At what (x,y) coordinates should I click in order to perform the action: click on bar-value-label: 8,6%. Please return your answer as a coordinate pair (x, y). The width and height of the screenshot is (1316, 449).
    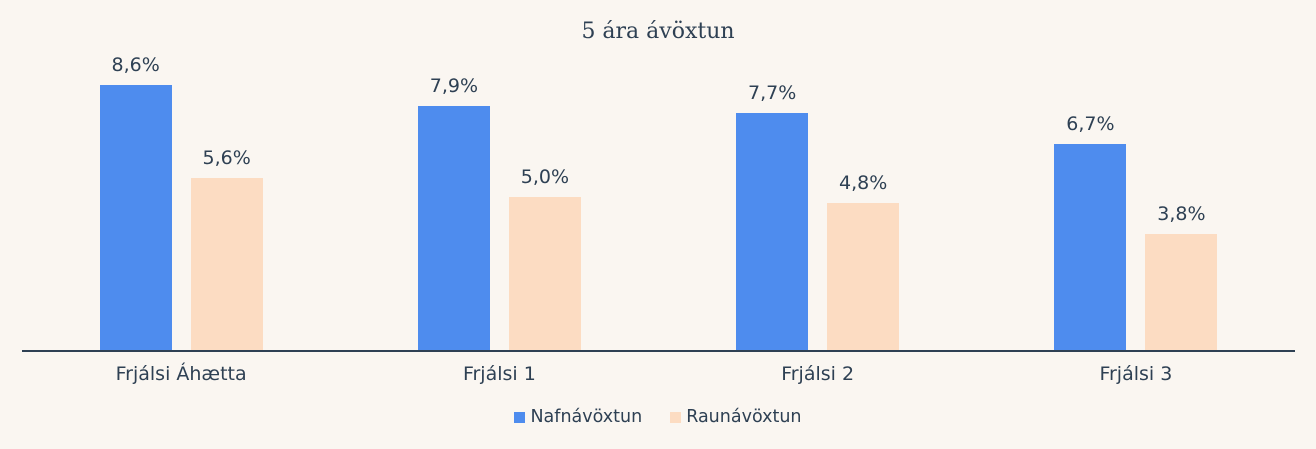
    Looking at the image, I should click on (135, 64).